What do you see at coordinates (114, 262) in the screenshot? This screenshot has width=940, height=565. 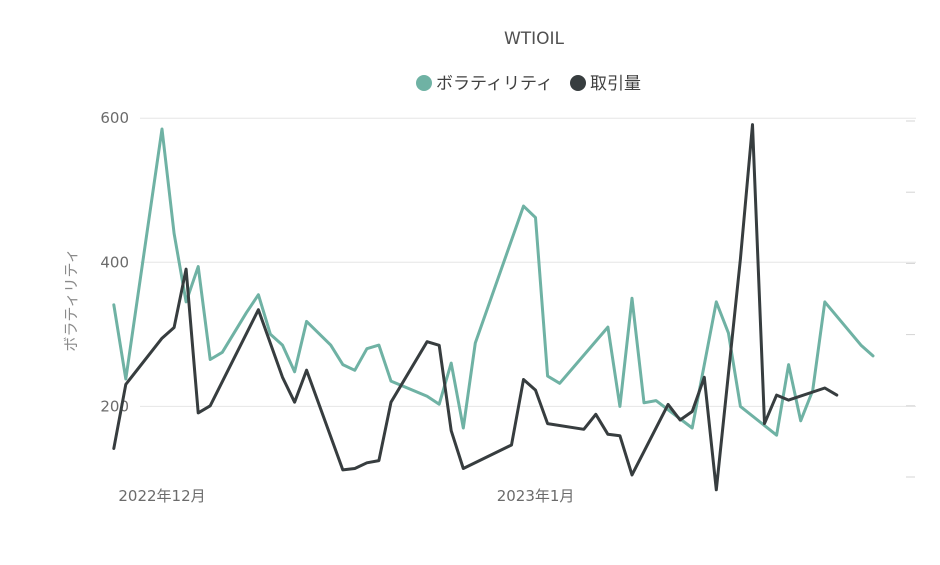 I see `y-tick-label: 400` at bounding box center [114, 262].